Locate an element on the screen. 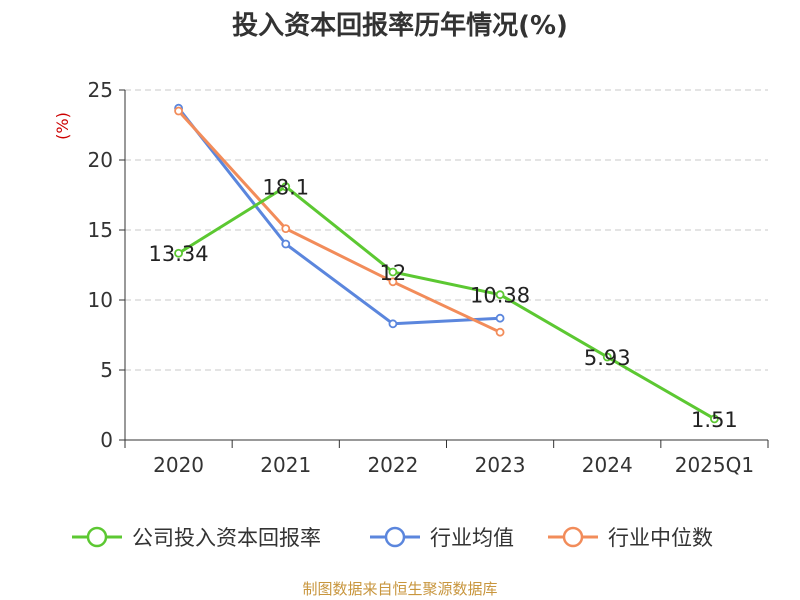  y-tick-label: 10 is located at coordinates (100, 300).